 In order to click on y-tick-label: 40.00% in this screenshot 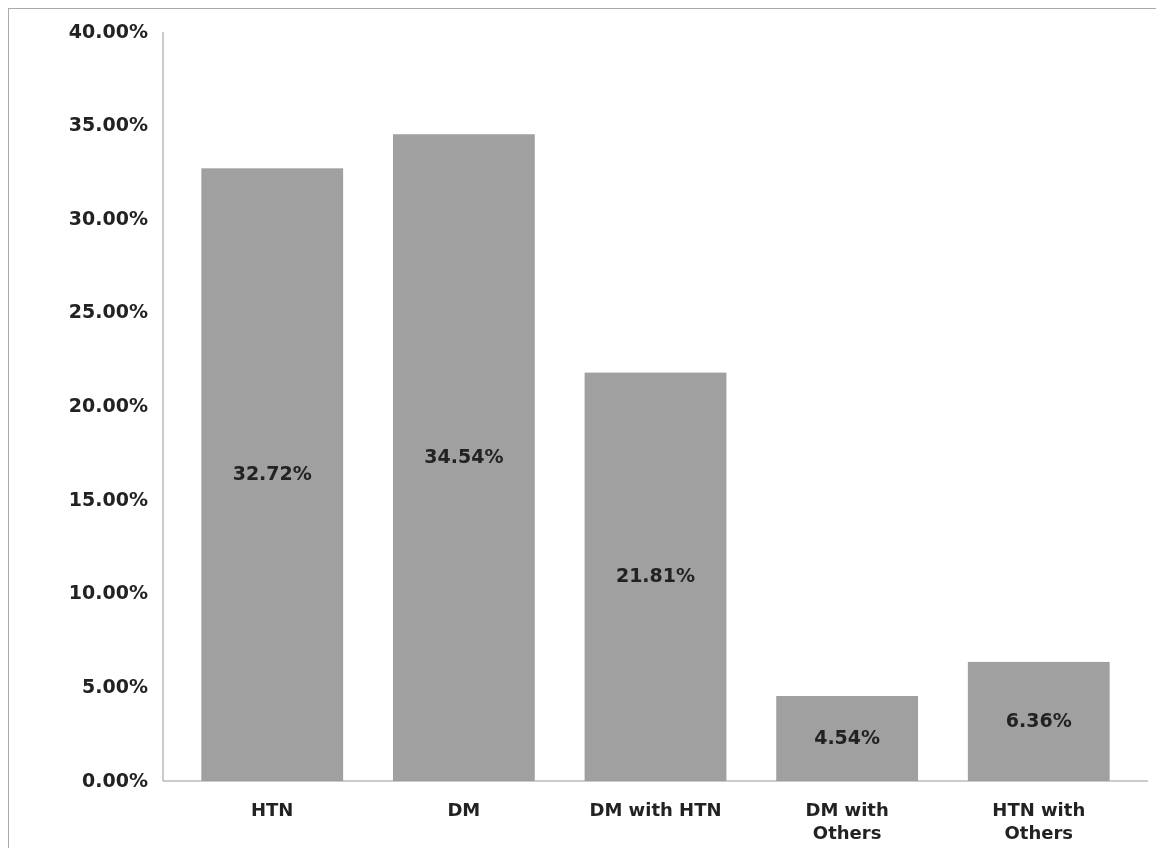, I will do `click(108, 30)`.